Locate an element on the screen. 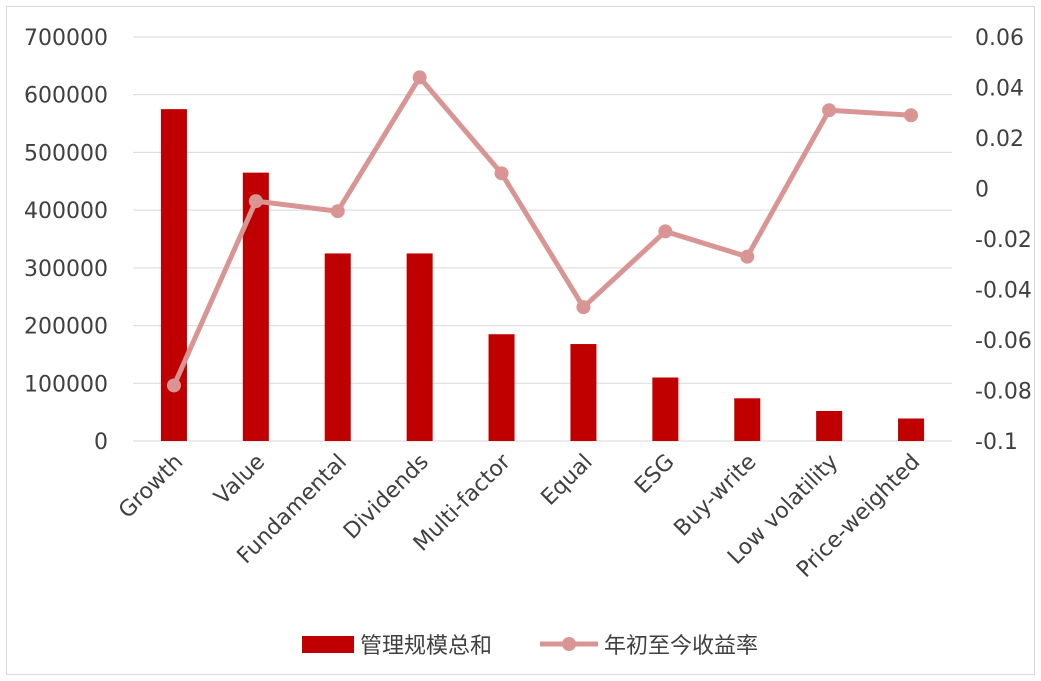  left-tick-label: 700000 is located at coordinates (66, 38).